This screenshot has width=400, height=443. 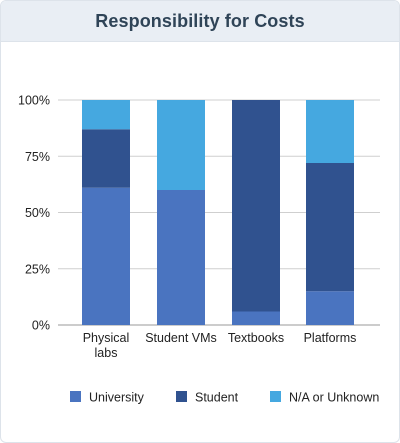 What do you see at coordinates (106, 338) in the screenshot?
I see `x-category-label: Physical` at bounding box center [106, 338].